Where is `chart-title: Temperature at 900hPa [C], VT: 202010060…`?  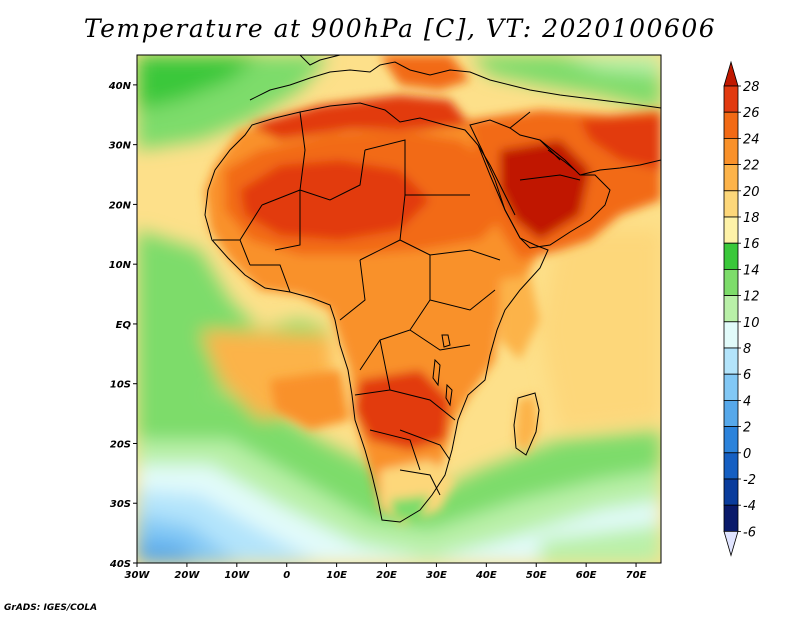
chart-title: Temperature at 900hPa [C], VT: 202010060… is located at coordinates (400, 28).